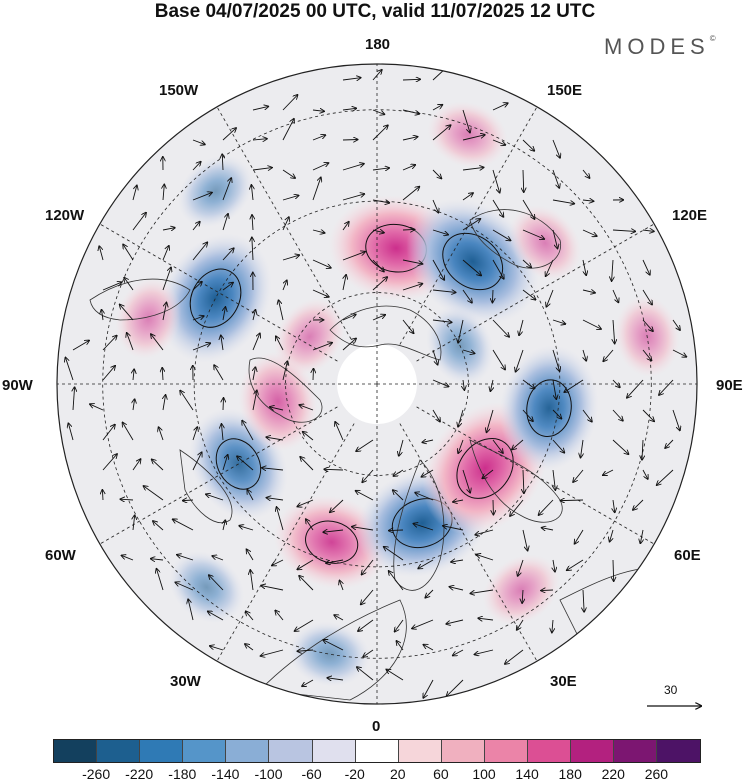 Image resolution: width=750 pixels, height=783 pixels. Describe the element at coordinates (283, 221) in the screenshot. I see `meridian-line` at that location.